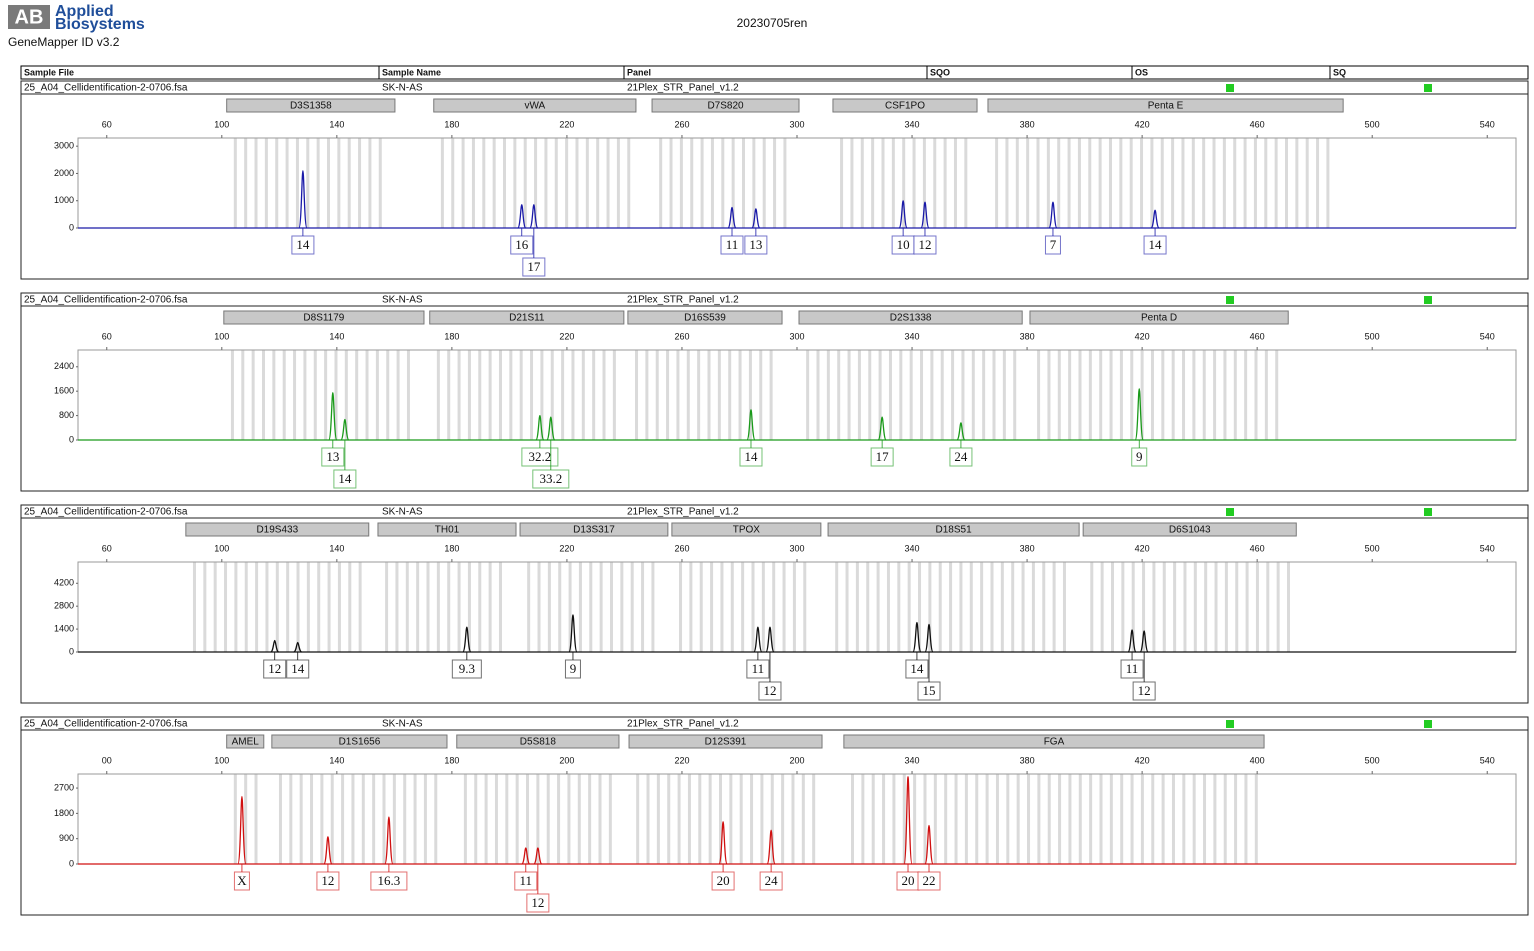 Image resolution: width=1534 pixels, height=951 pixels. I want to click on allele-label: 22, so click(929, 880).